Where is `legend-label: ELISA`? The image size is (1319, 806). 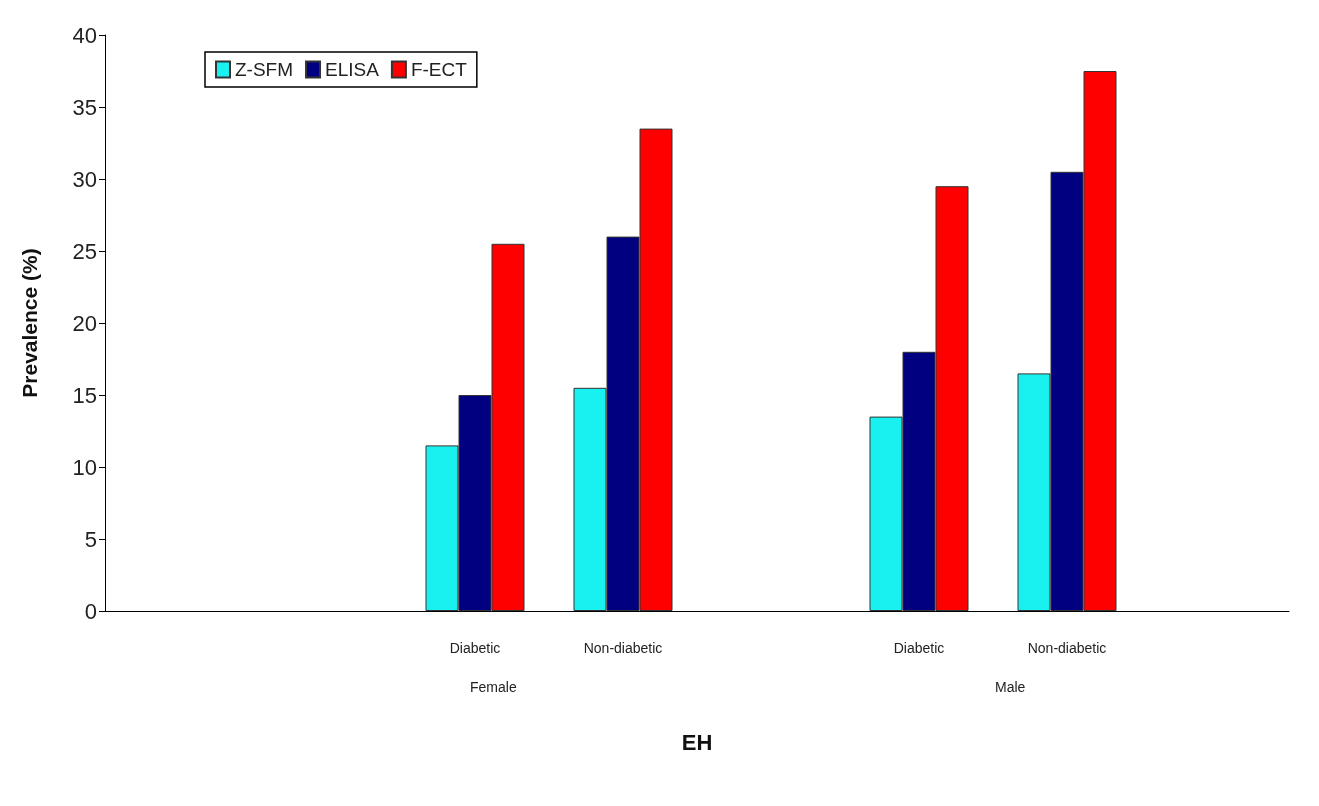
legend-label: ELISA is located at coordinates (352, 69).